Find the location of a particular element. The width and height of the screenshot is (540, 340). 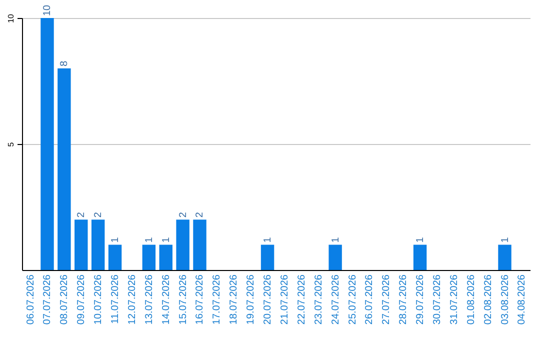

x-tick-label: 20.07.2026 is located at coordinates (268, 299).